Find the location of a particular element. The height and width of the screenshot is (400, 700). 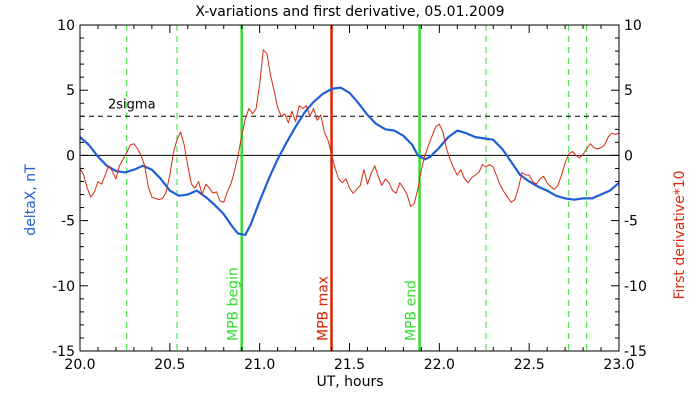

x-tick-label-5: 22.5 is located at coordinates (529, 365).